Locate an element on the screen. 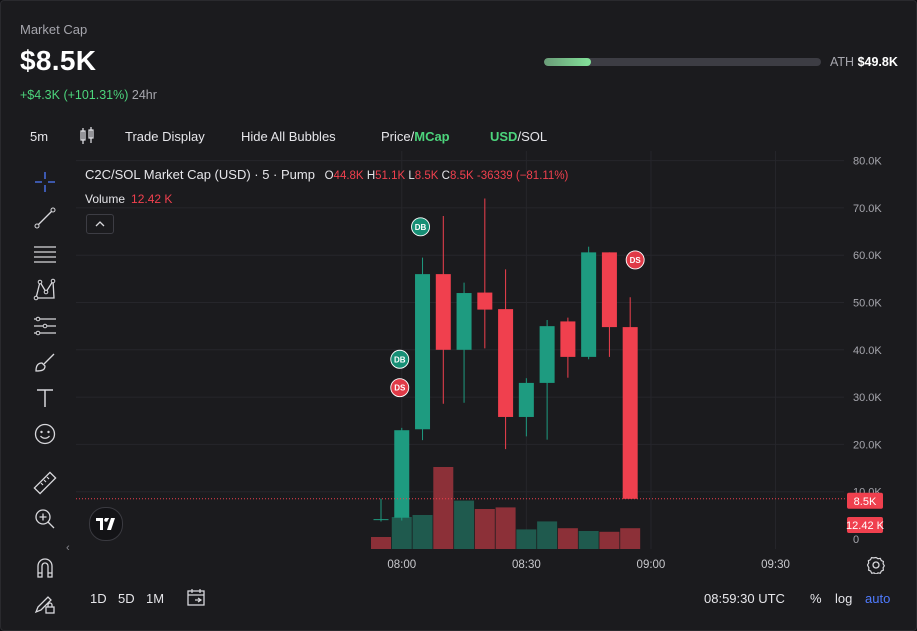 Image resolution: width=917 pixels, height=631 pixels. ath-label-text: ATH is located at coordinates (842, 62).